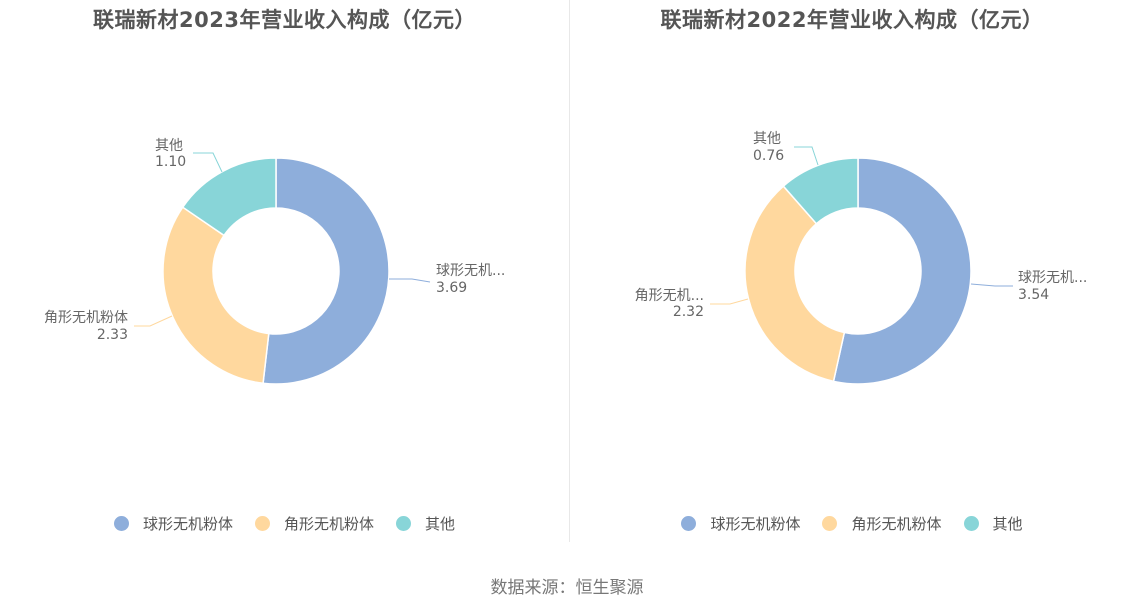 This screenshot has height=612, width=1134. I want to click on panel-divider, so click(569, 271).